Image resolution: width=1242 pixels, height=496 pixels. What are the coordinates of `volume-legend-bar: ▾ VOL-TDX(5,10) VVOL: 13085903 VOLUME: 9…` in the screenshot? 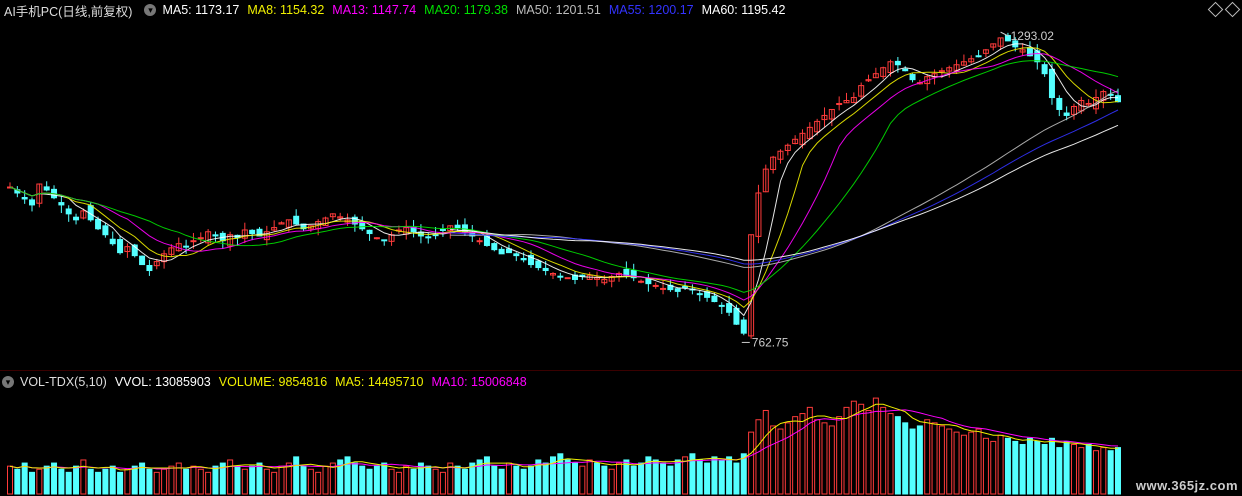 It's located at (267, 382).